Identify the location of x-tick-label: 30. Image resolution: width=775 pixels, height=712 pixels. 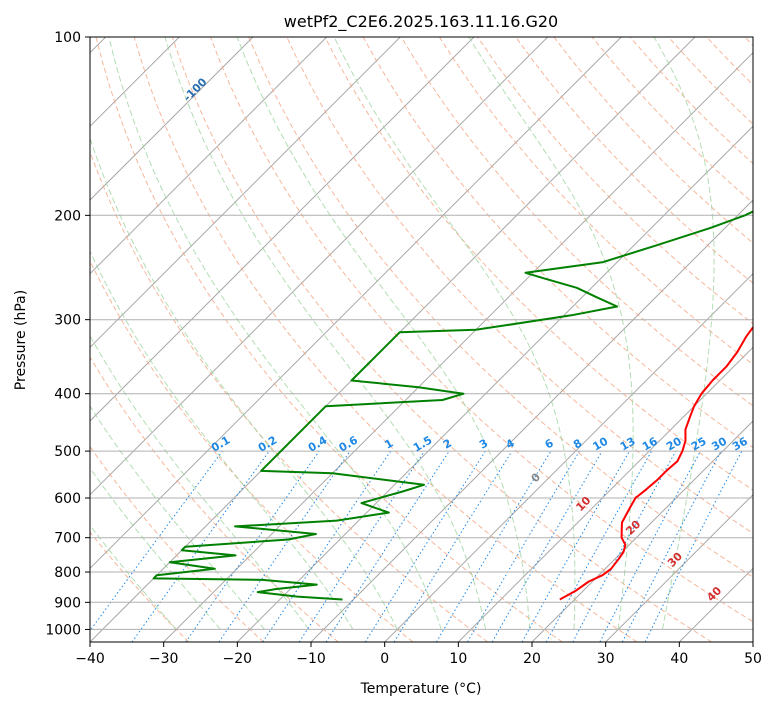
(606, 659).